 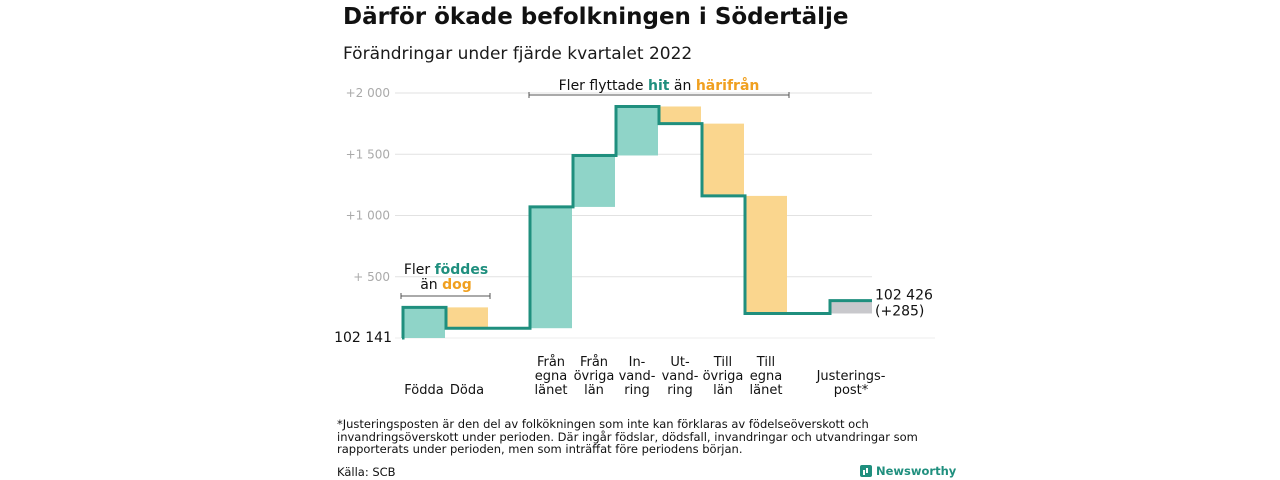 I want to click on annotation-1-segment-0-2: än, so click(x=682, y=86).